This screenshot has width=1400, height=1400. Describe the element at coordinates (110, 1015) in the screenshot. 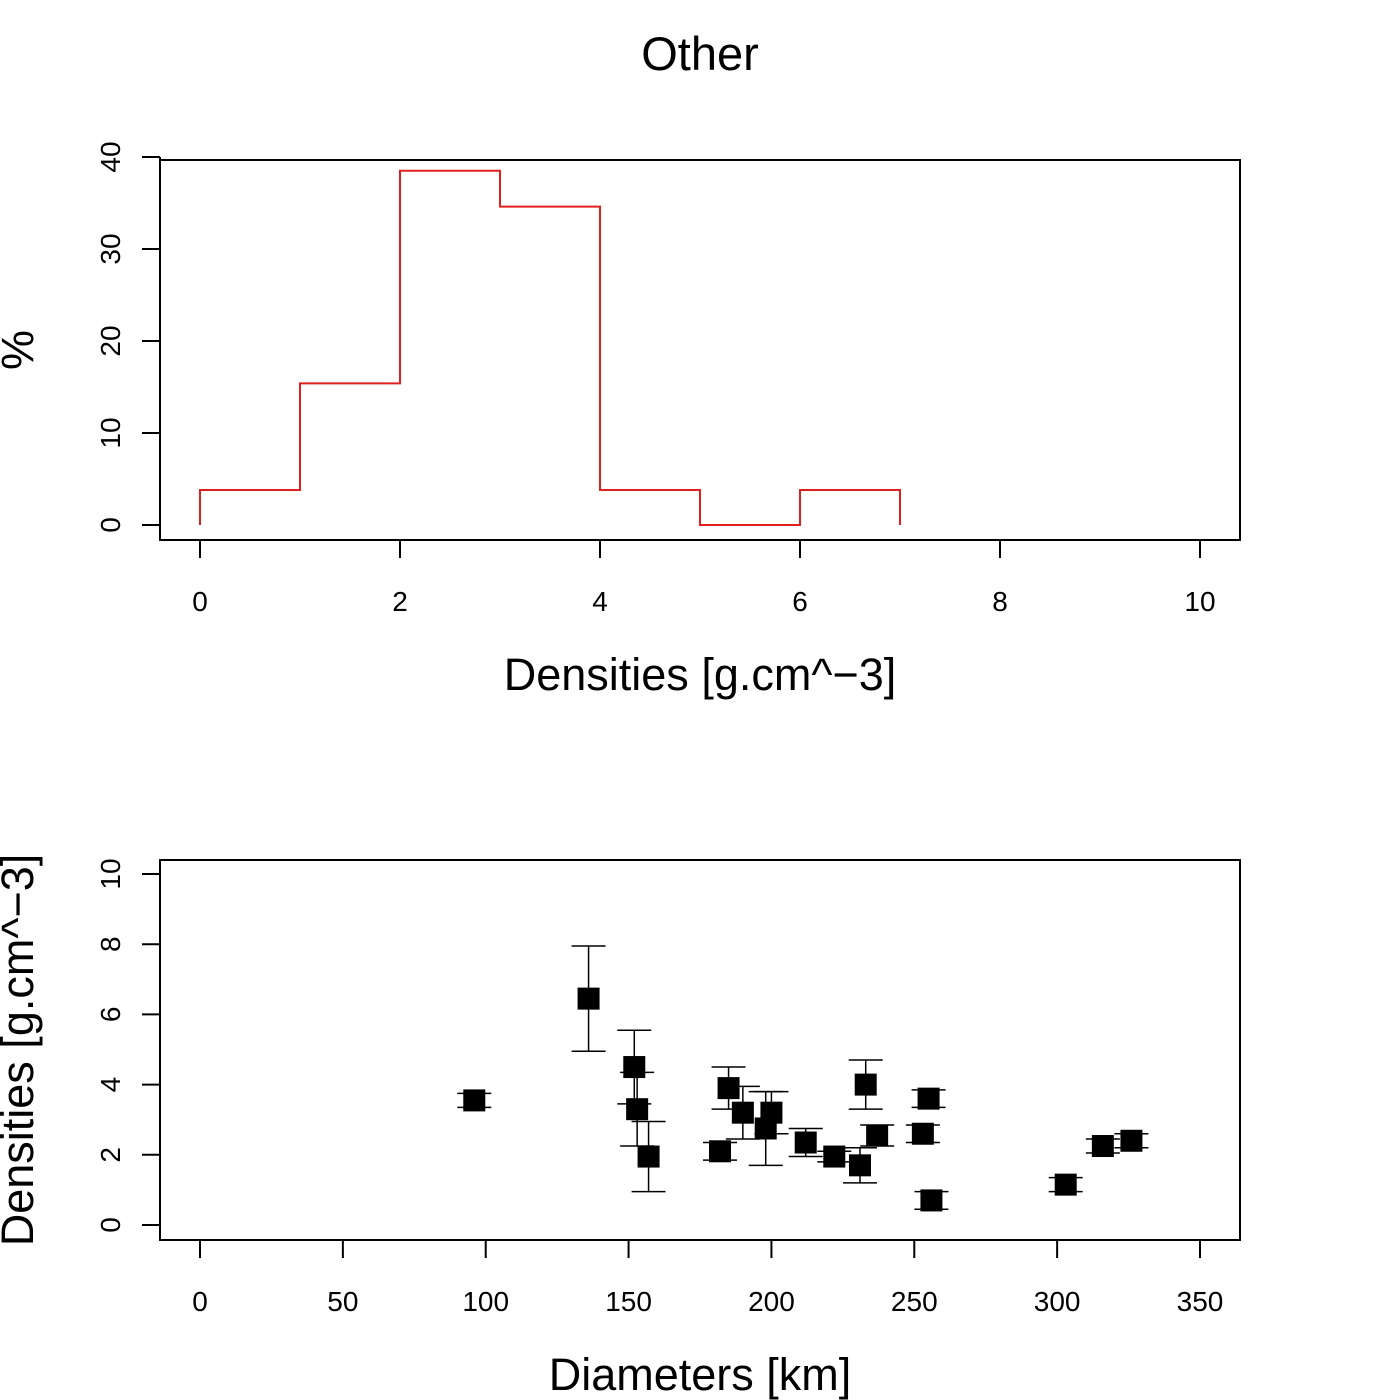

I see `scatter-y-tick-label: 6` at that location.